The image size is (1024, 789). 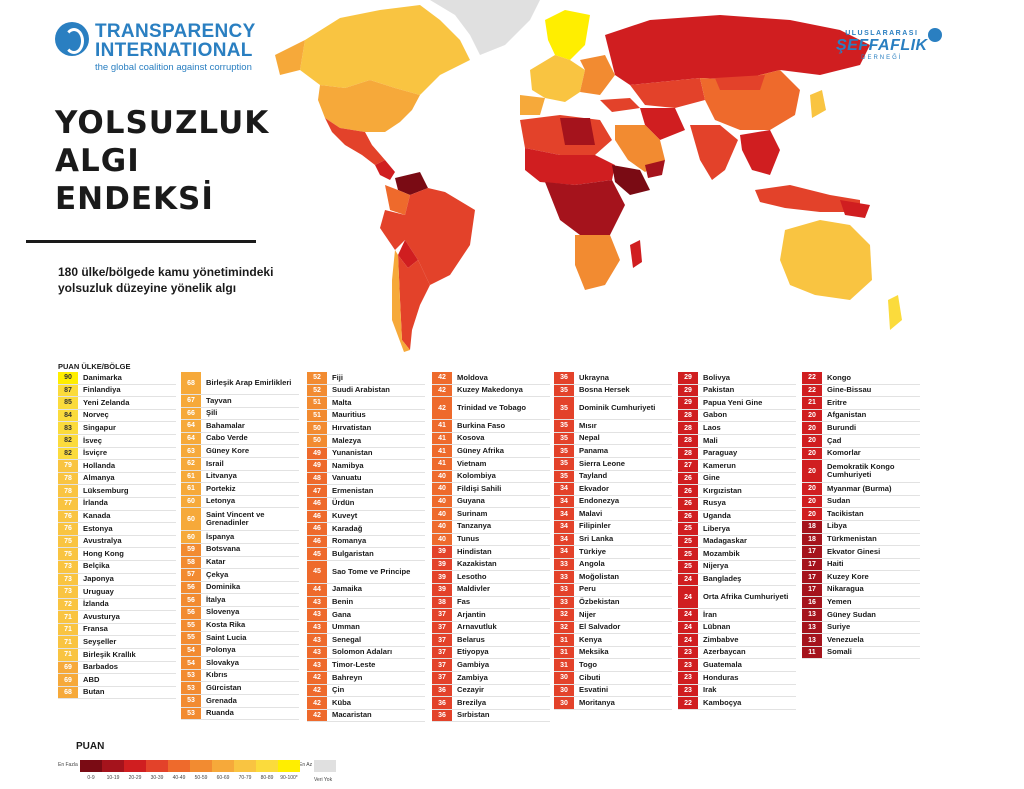 What do you see at coordinates (491, 678) in the screenshot?
I see `ranking-row: 37 Zambiya` at bounding box center [491, 678].